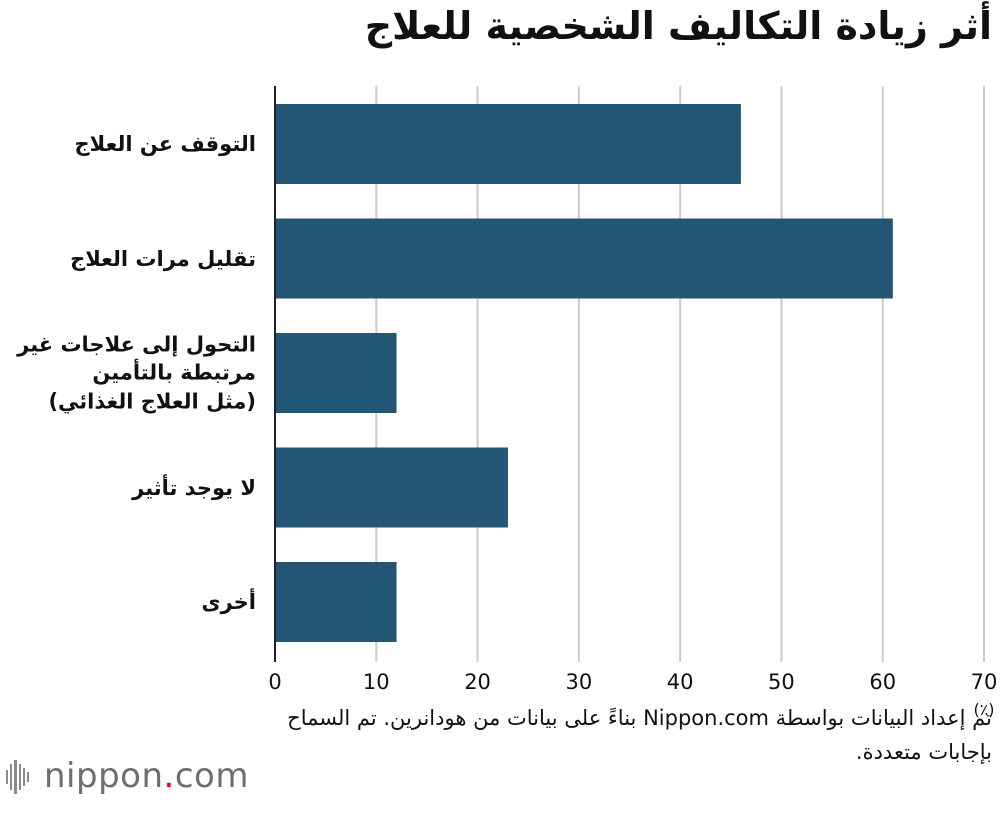 Image resolution: width=1000 pixels, height=826 pixels. I want to click on x-tick-label: 60, so click(883, 682).